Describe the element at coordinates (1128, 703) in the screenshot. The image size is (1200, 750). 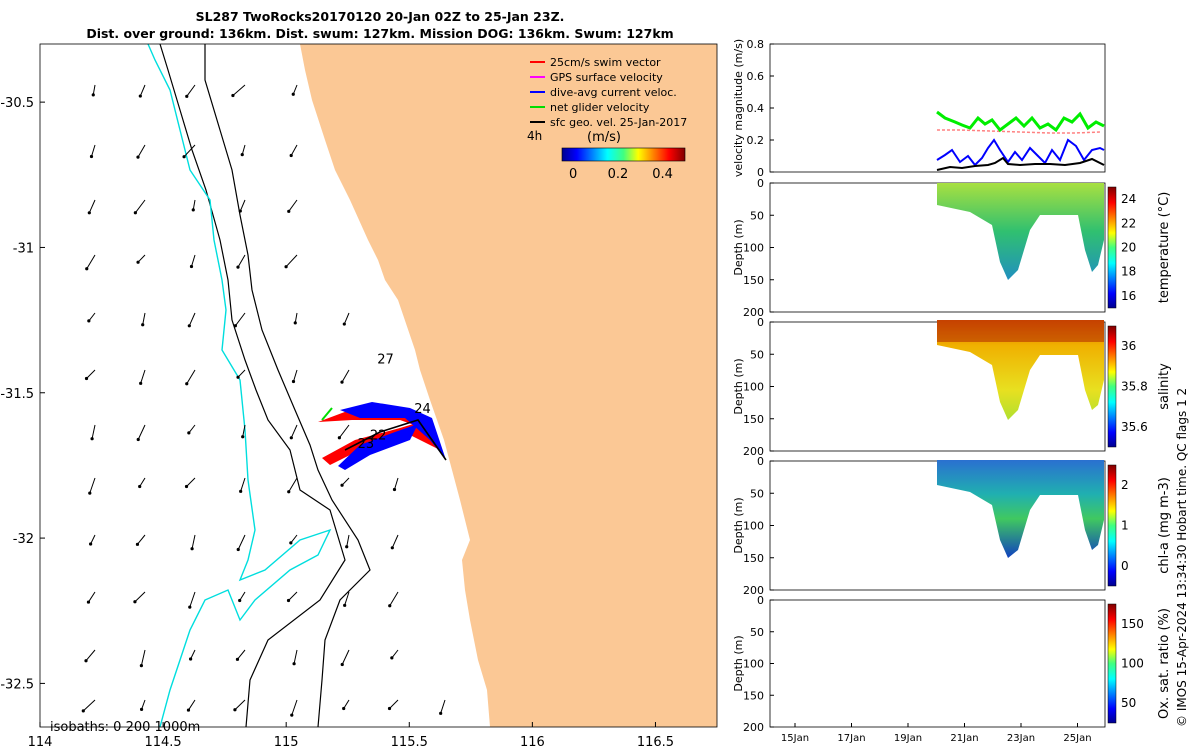
I see `panel-colorbar-tick-label: 50` at that location.